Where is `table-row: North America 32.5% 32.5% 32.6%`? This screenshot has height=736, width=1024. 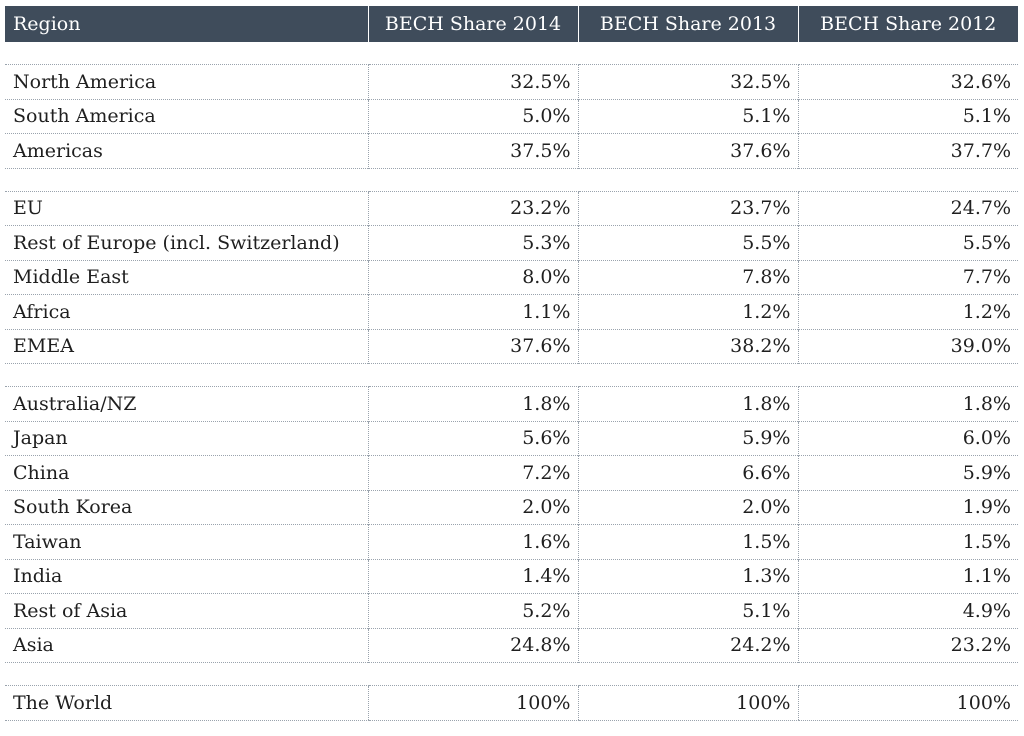 table-row: North America 32.5% 32.5% 32.6% is located at coordinates (511, 81).